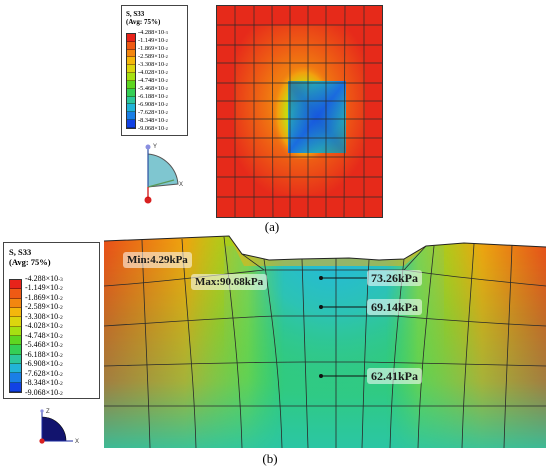  I want to click on mesh-top, so click(299, 111).